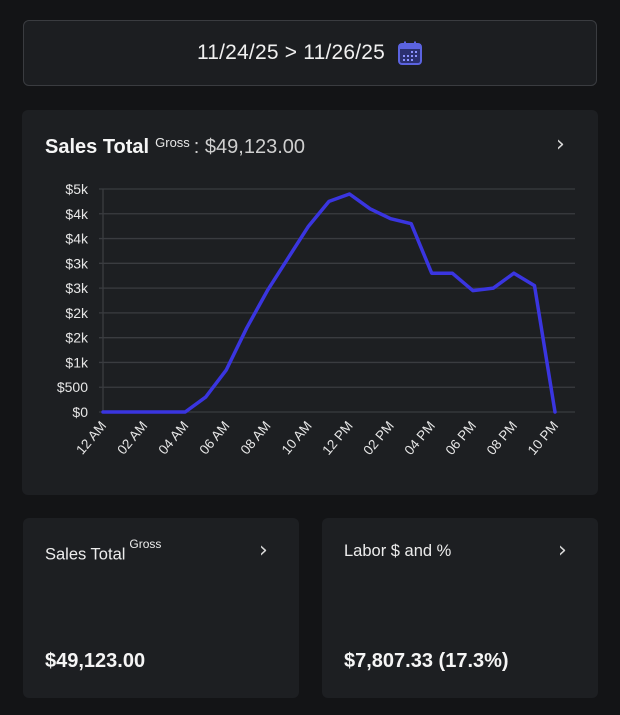  Describe the element at coordinates (85, 554) in the screenshot. I see `sales-total-label: Sales Total` at that location.